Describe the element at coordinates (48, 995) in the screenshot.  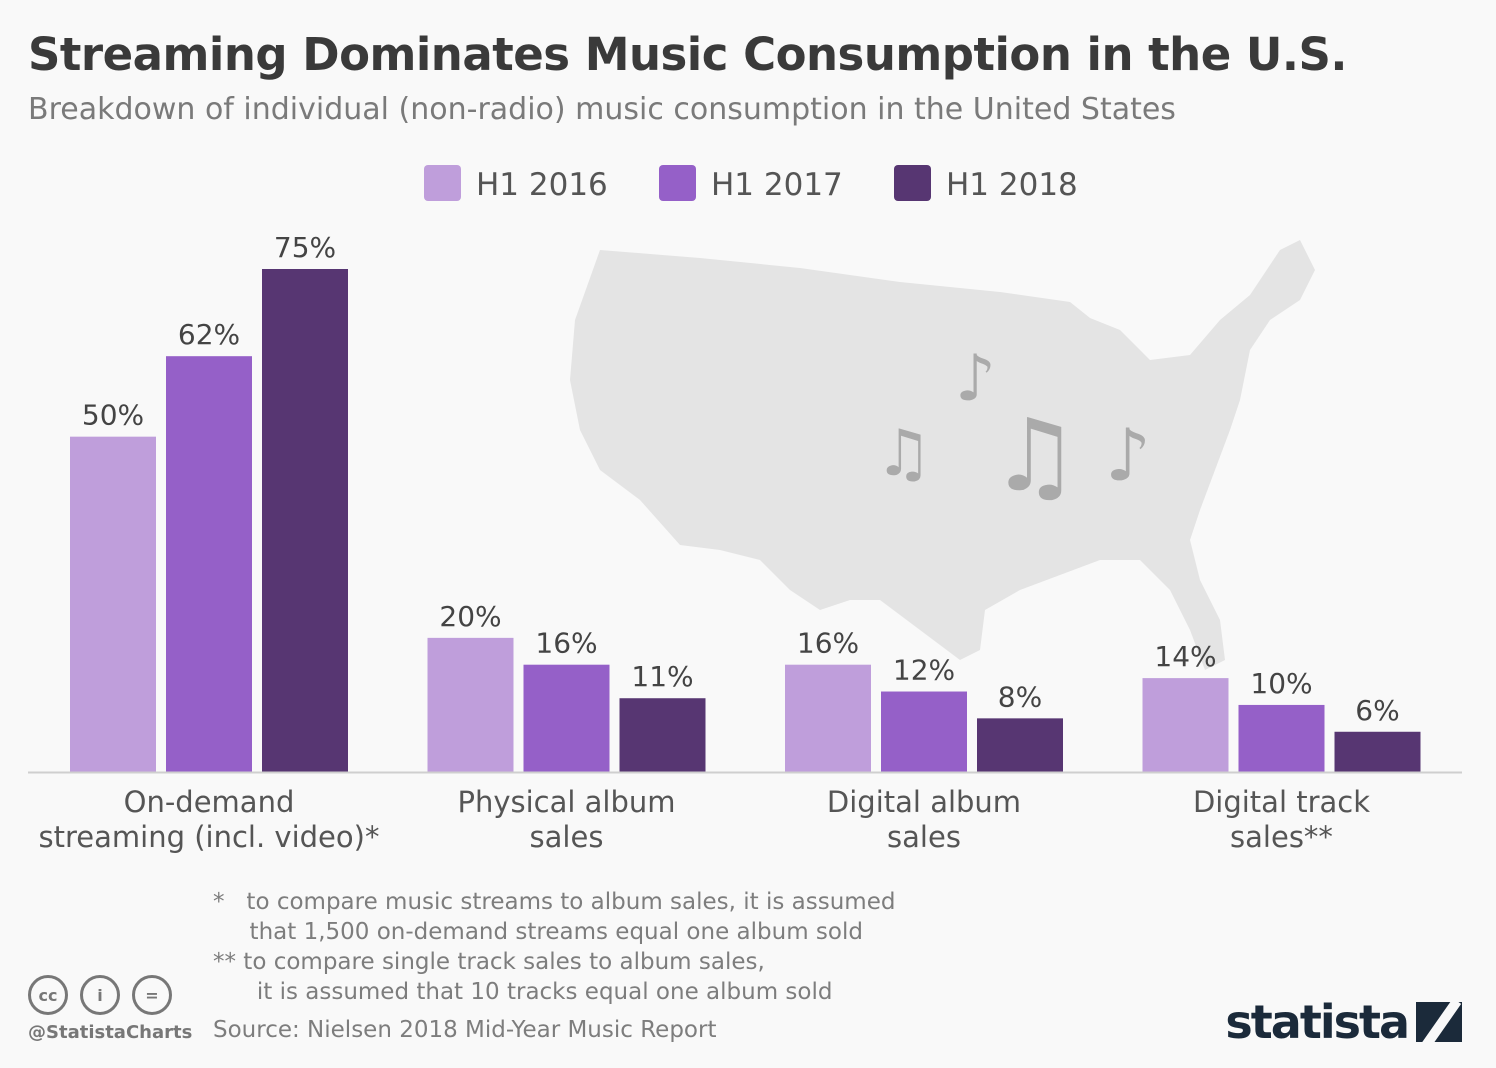
I see `cc-icon: cc` at that location.